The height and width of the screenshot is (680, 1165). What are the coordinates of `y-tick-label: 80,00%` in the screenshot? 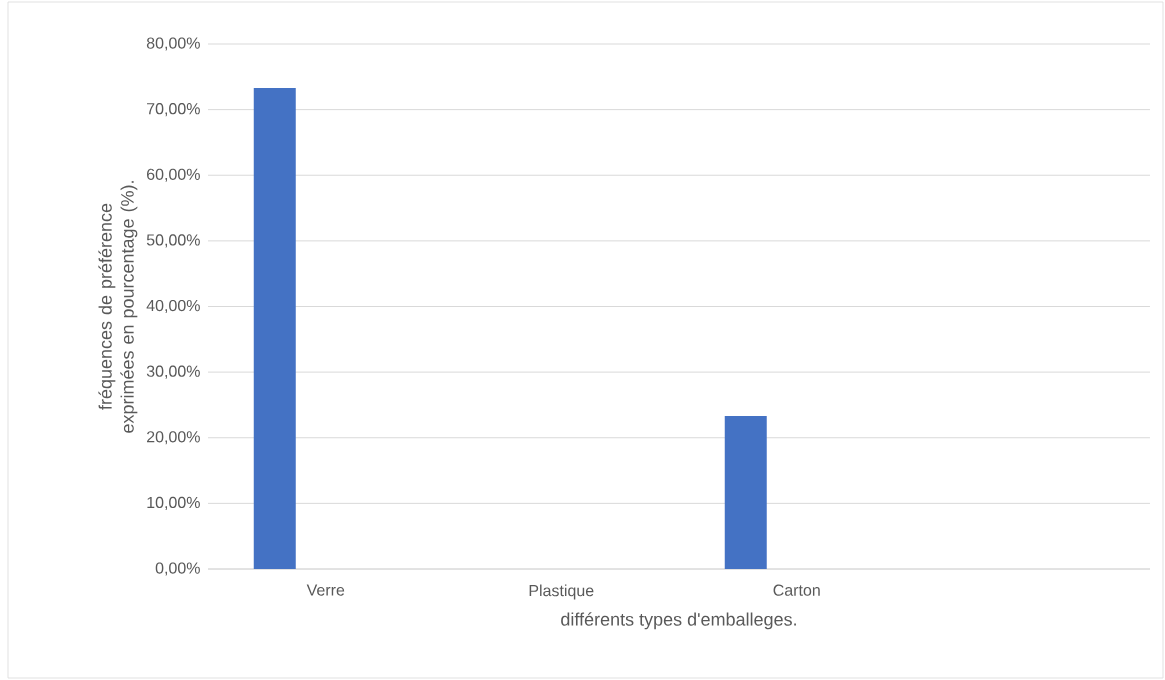 It's located at (173, 44).